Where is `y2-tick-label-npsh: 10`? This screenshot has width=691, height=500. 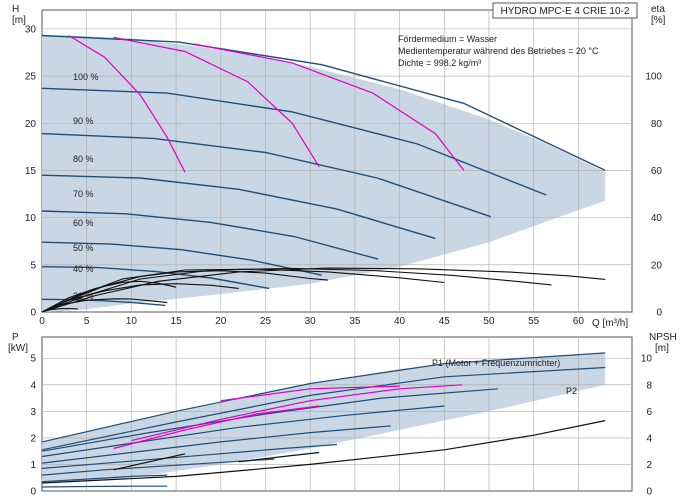
y2-tick-label-npsh: 10 is located at coordinates (647, 359).